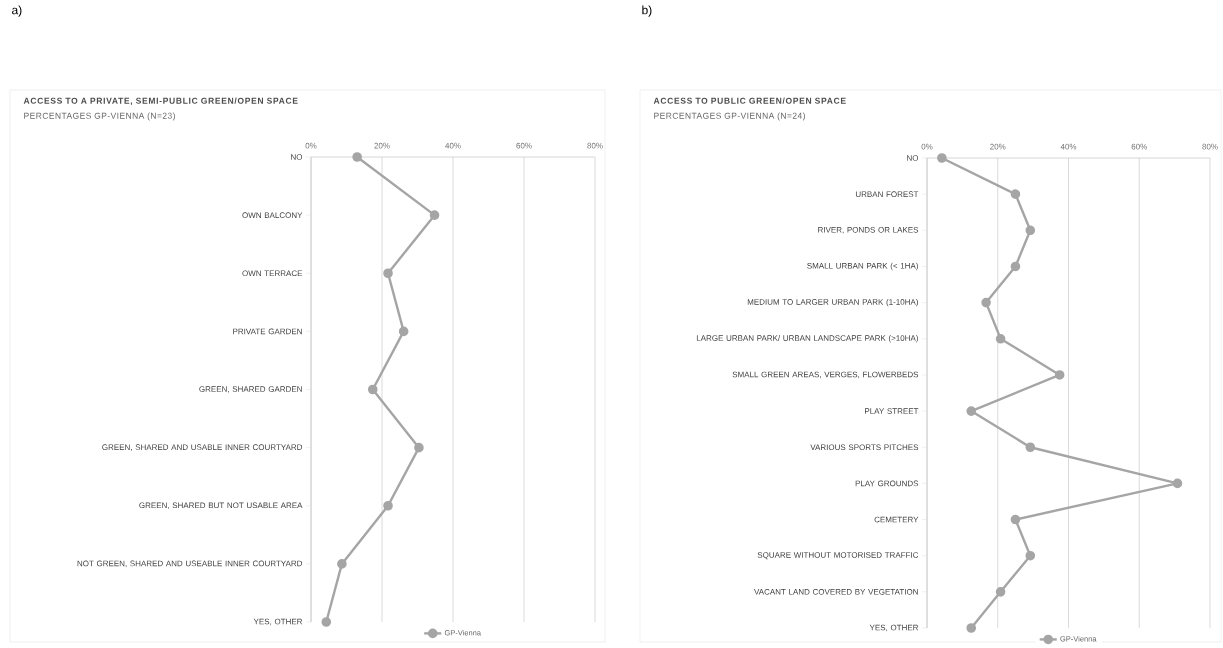  I want to click on y-tick-label: GREEN, SHARED GARDEN, so click(250, 389).